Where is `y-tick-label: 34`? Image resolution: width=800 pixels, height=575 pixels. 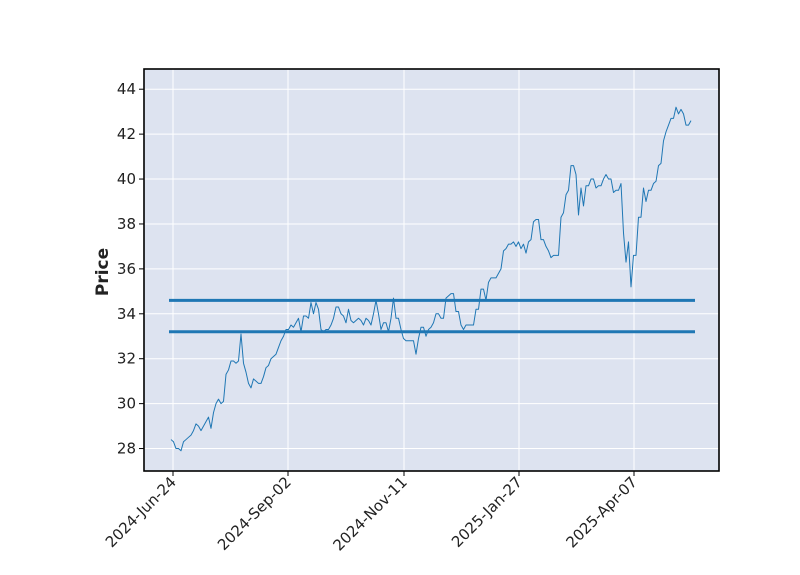 y-tick-label: 34 is located at coordinates (126, 314).